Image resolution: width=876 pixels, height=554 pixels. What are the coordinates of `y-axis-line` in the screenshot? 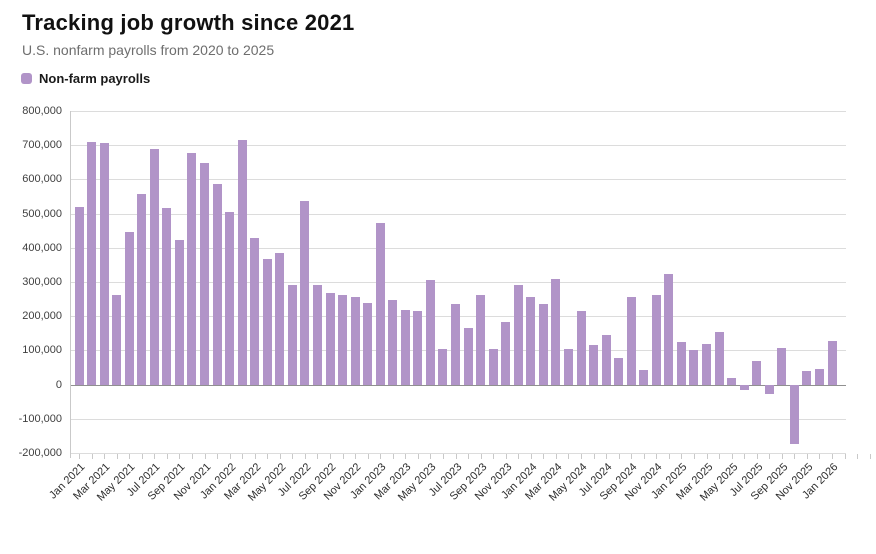 It's located at (70, 284).